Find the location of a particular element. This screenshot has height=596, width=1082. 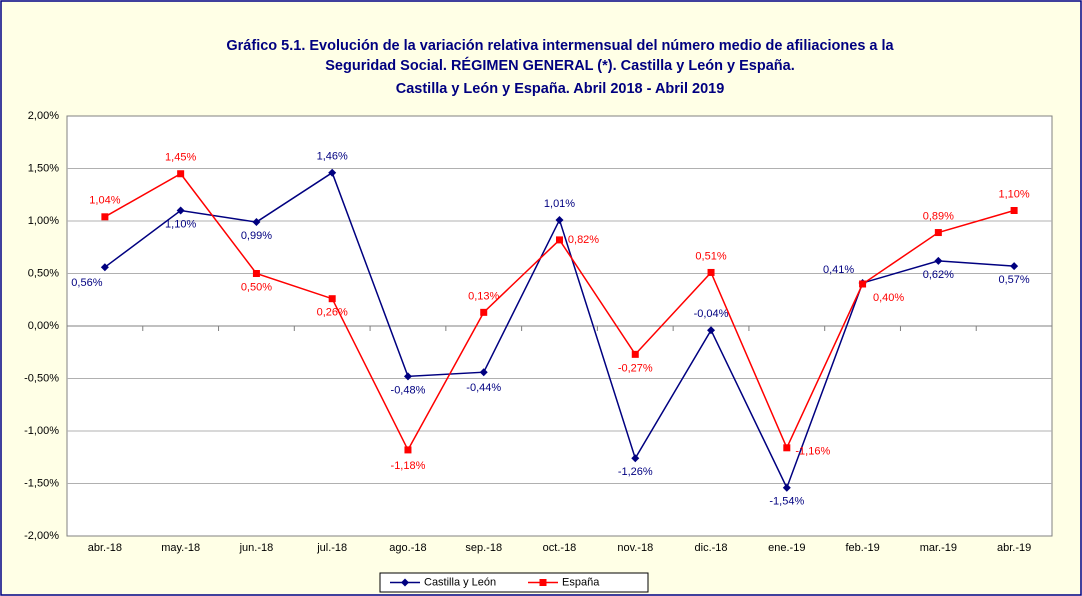

data-label: 0,62% is located at coordinates (938, 275).